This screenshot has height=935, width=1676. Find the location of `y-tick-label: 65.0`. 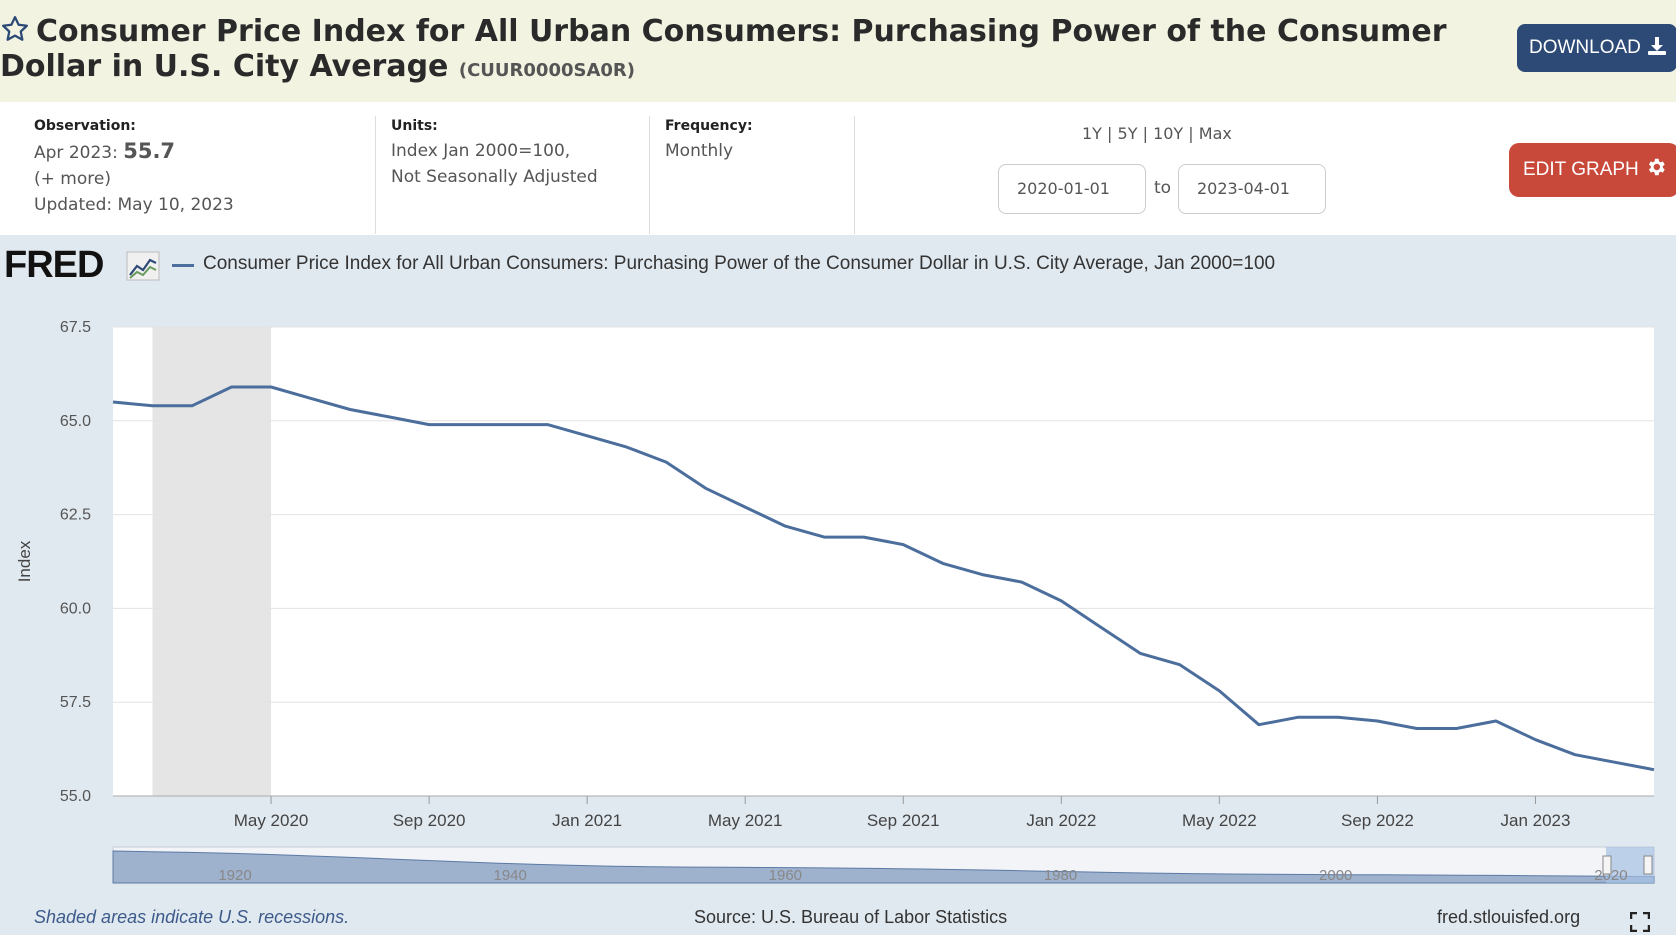

y-tick-label: 65.0 is located at coordinates (75, 421).